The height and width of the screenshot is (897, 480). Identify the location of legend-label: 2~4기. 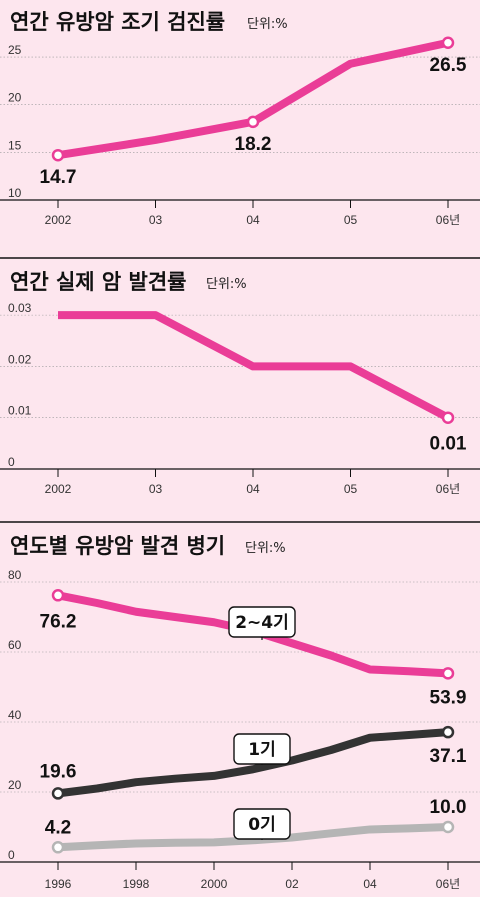
(262, 623).